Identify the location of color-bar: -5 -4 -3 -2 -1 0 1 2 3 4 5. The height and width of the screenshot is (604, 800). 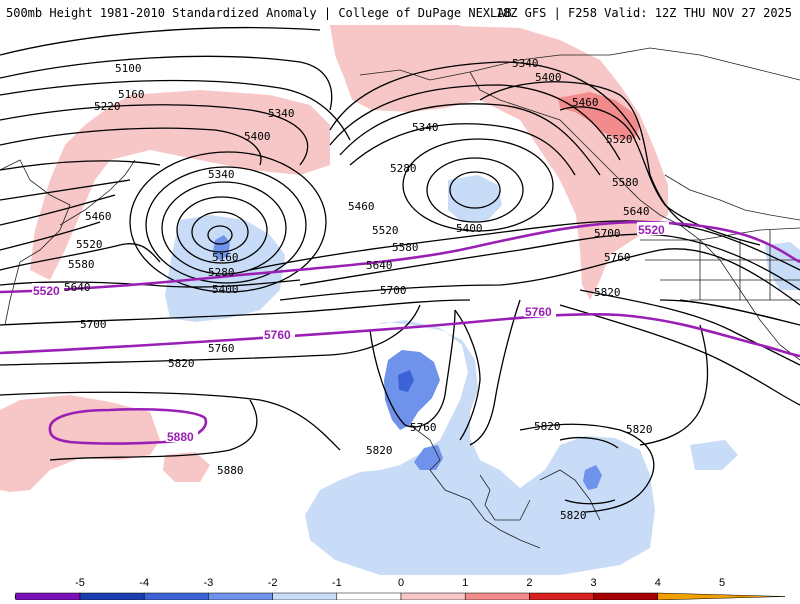
(400, 588).